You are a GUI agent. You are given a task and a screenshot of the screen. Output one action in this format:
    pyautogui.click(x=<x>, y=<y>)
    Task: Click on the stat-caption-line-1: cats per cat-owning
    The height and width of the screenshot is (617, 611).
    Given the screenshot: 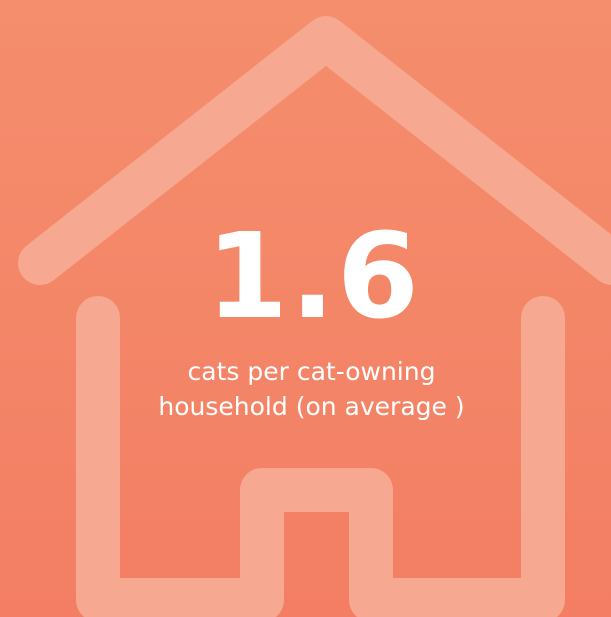 What is the action you would take?
    pyautogui.click(x=311, y=371)
    